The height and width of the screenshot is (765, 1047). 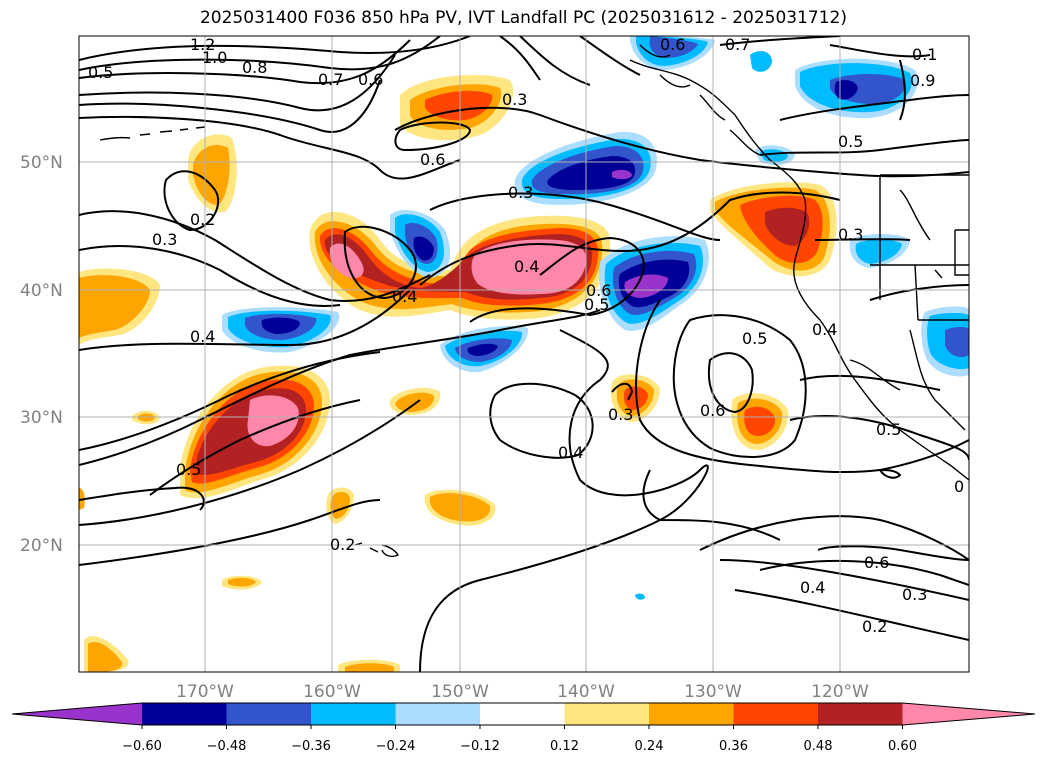 What do you see at coordinates (902, 746) in the screenshot?
I see `colorbar-tick-label: 0.60` at bounding box center [902, 746].